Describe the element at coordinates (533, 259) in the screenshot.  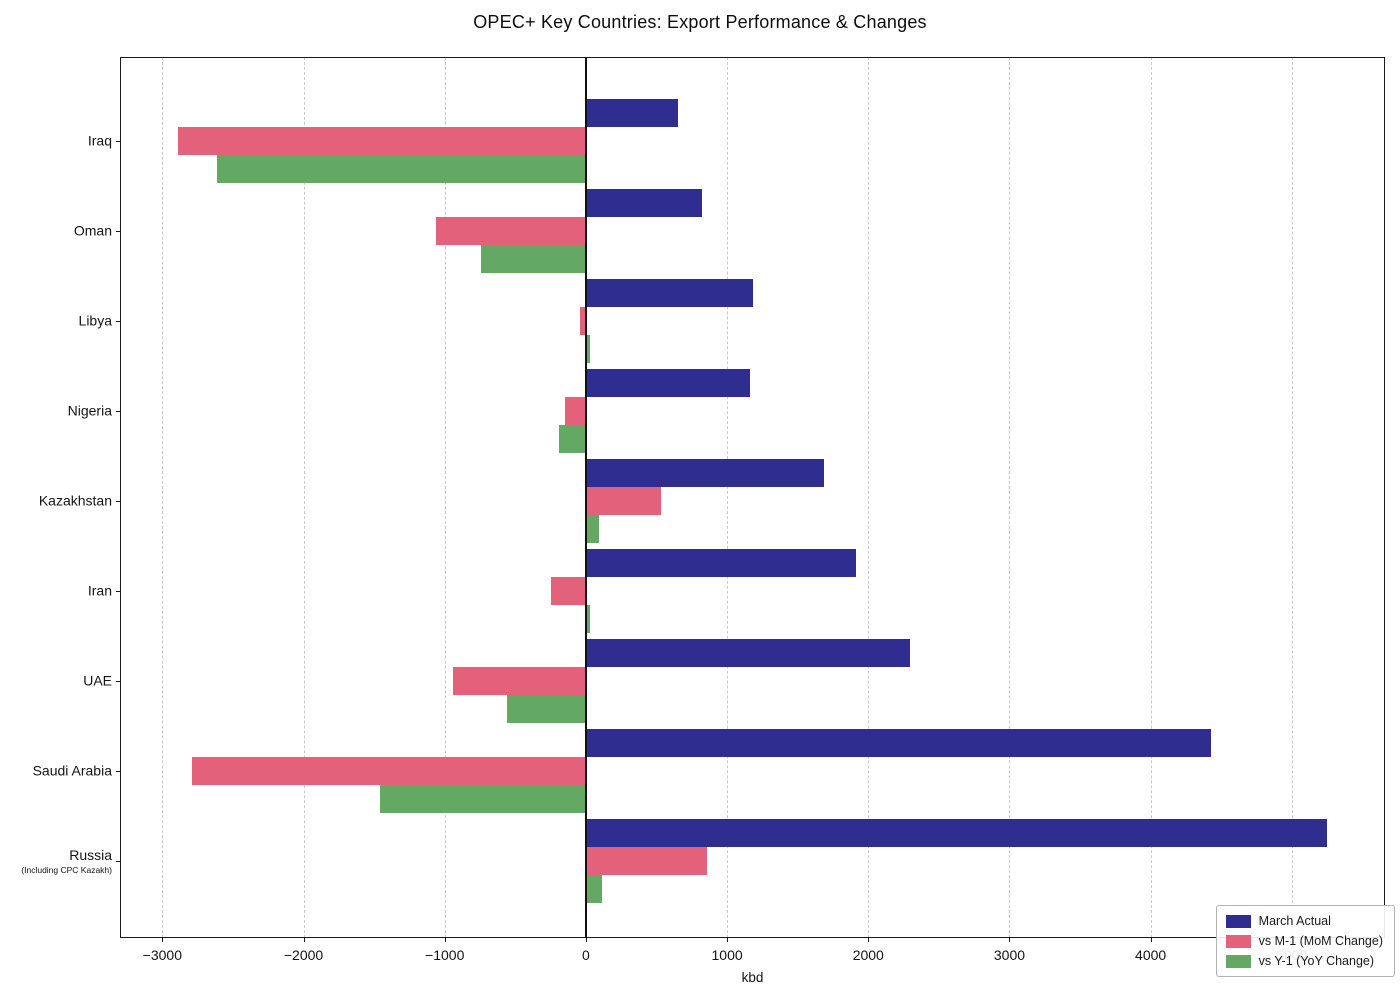
I see `bar-vs-y-1-yoy-change-oman` at that location.